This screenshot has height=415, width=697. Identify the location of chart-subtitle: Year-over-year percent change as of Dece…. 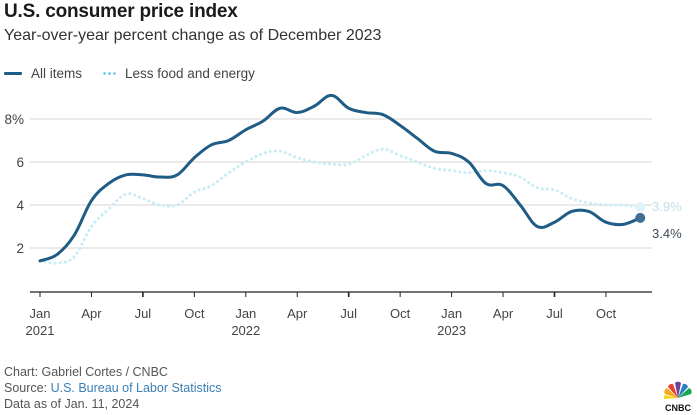
(193, 35).